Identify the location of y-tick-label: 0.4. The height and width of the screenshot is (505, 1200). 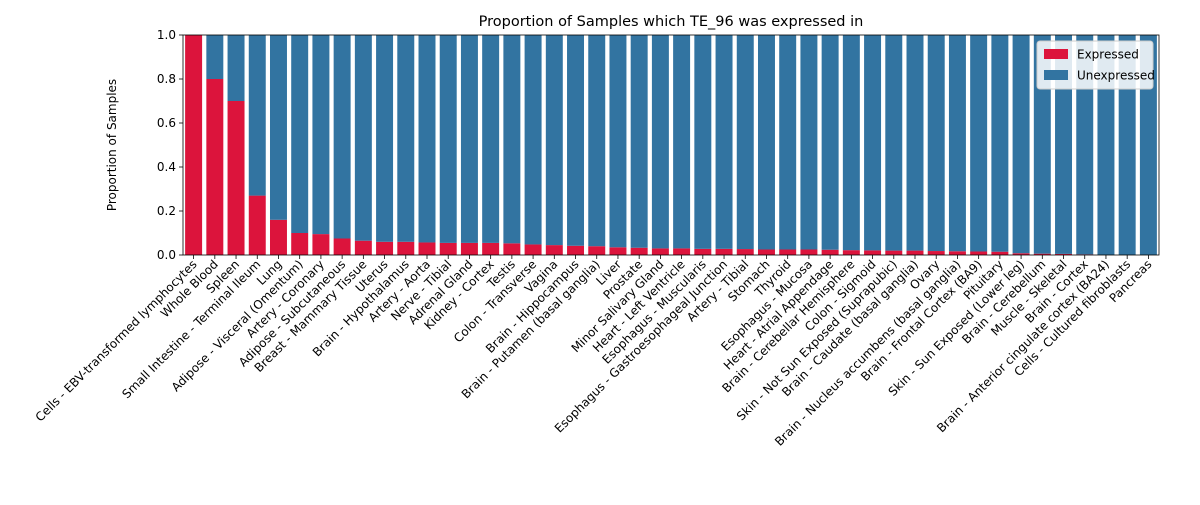
(166, 167).